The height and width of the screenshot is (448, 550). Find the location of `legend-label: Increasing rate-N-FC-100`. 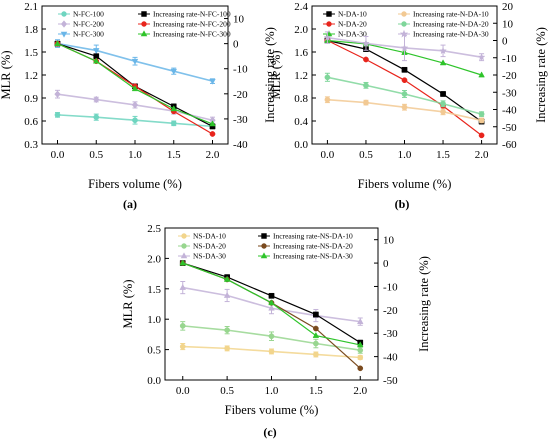

legend-label: Increasing rate-N-FC-100 is located at coordinates (192, 14).